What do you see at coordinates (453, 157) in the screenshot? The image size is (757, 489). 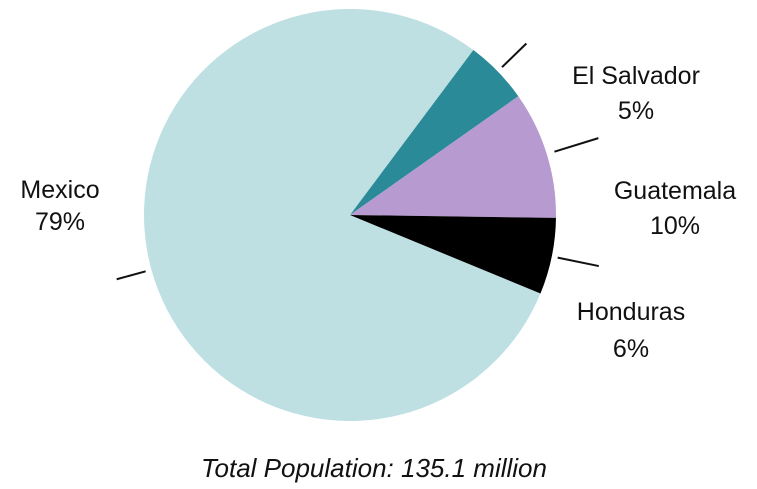 I see `slice-guatemala` at bounding box center [453, 157].